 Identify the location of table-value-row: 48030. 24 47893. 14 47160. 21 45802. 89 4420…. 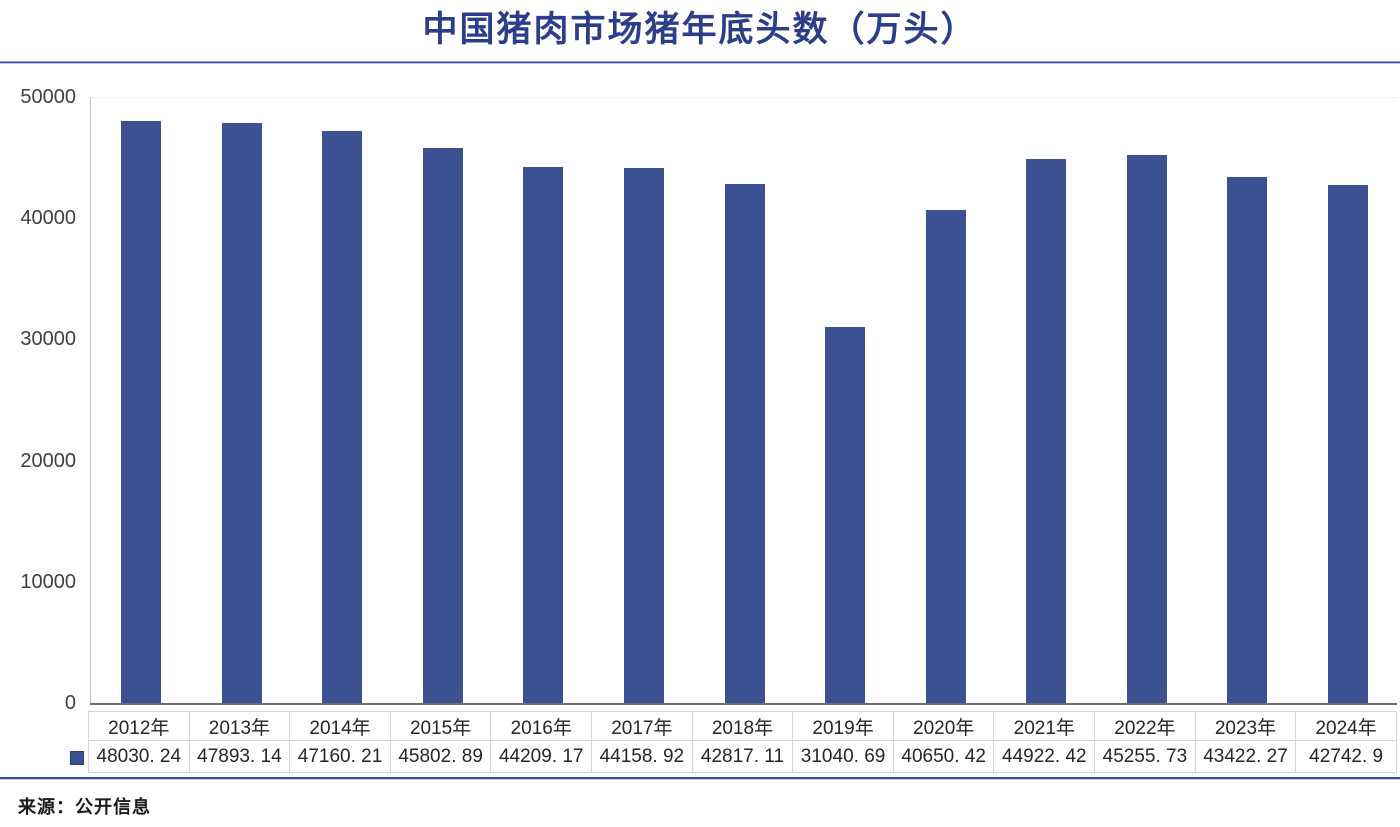
(742, 756).